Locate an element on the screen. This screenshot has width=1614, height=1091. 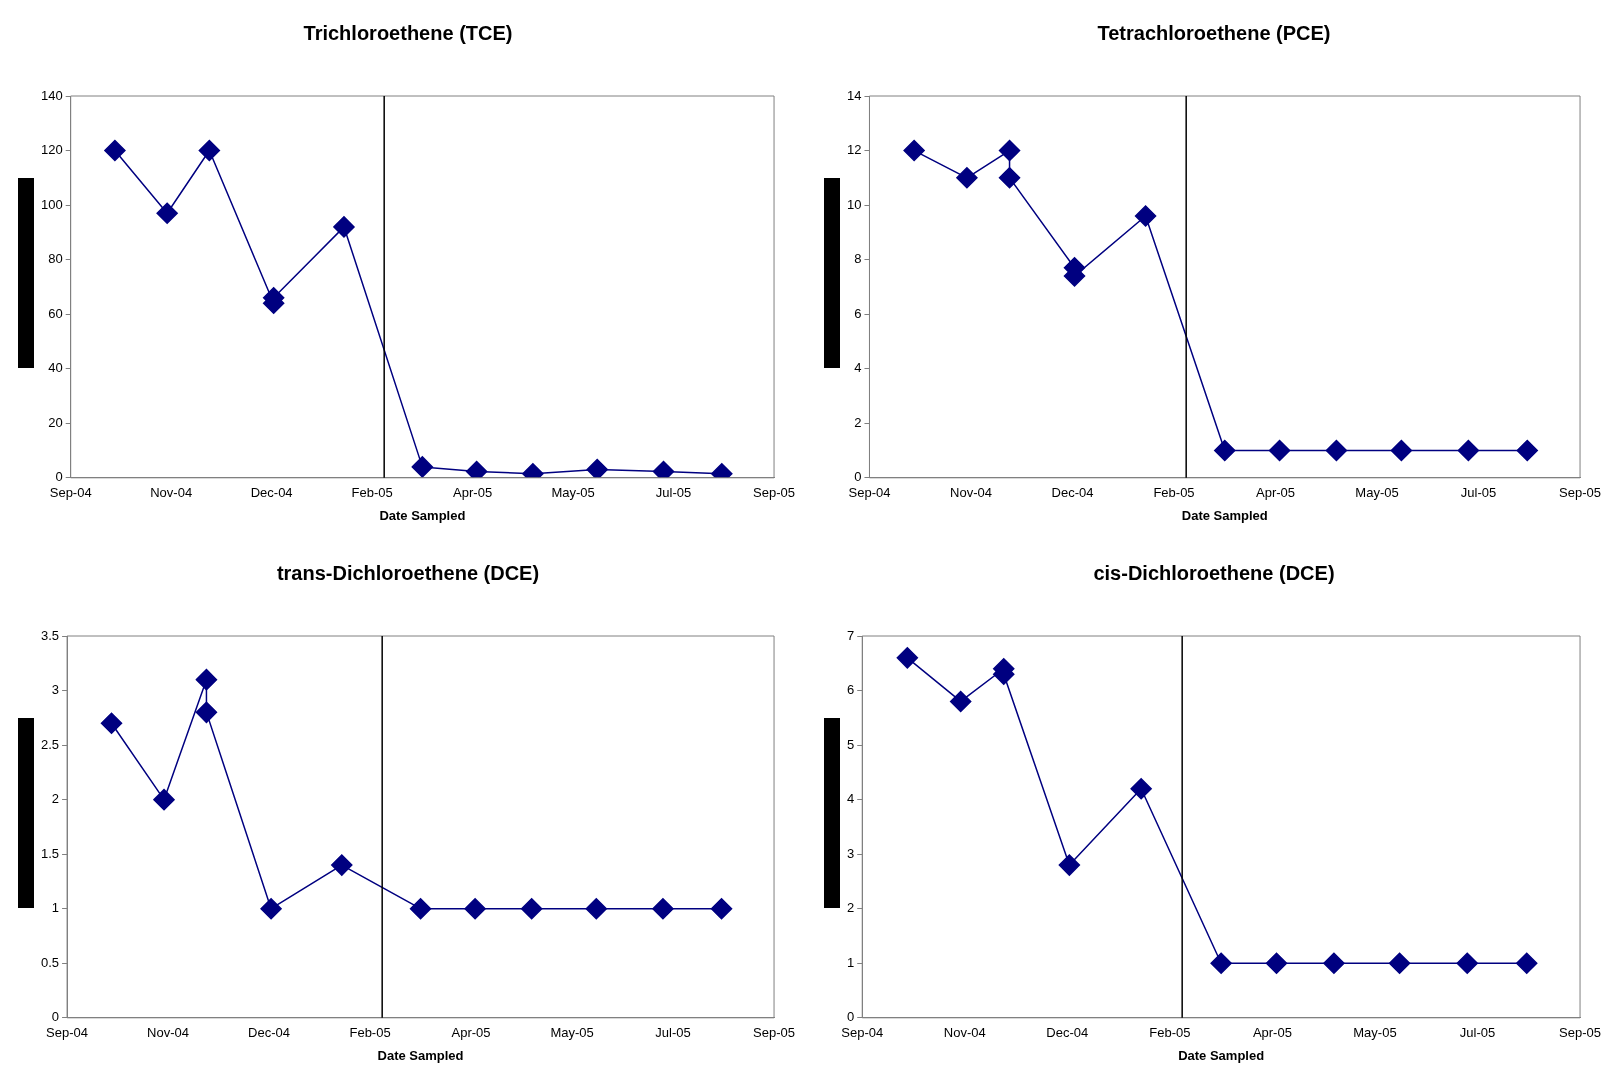
y-tick-label: 40 is located at coordinates (55, 368).